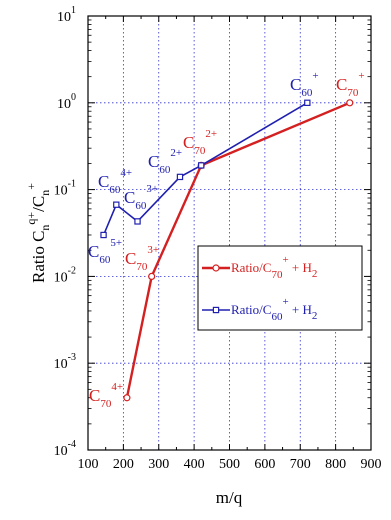 This screenshot has width=391, height=520. I want to click on y-tick-exponent: 0, so click(73, 97).